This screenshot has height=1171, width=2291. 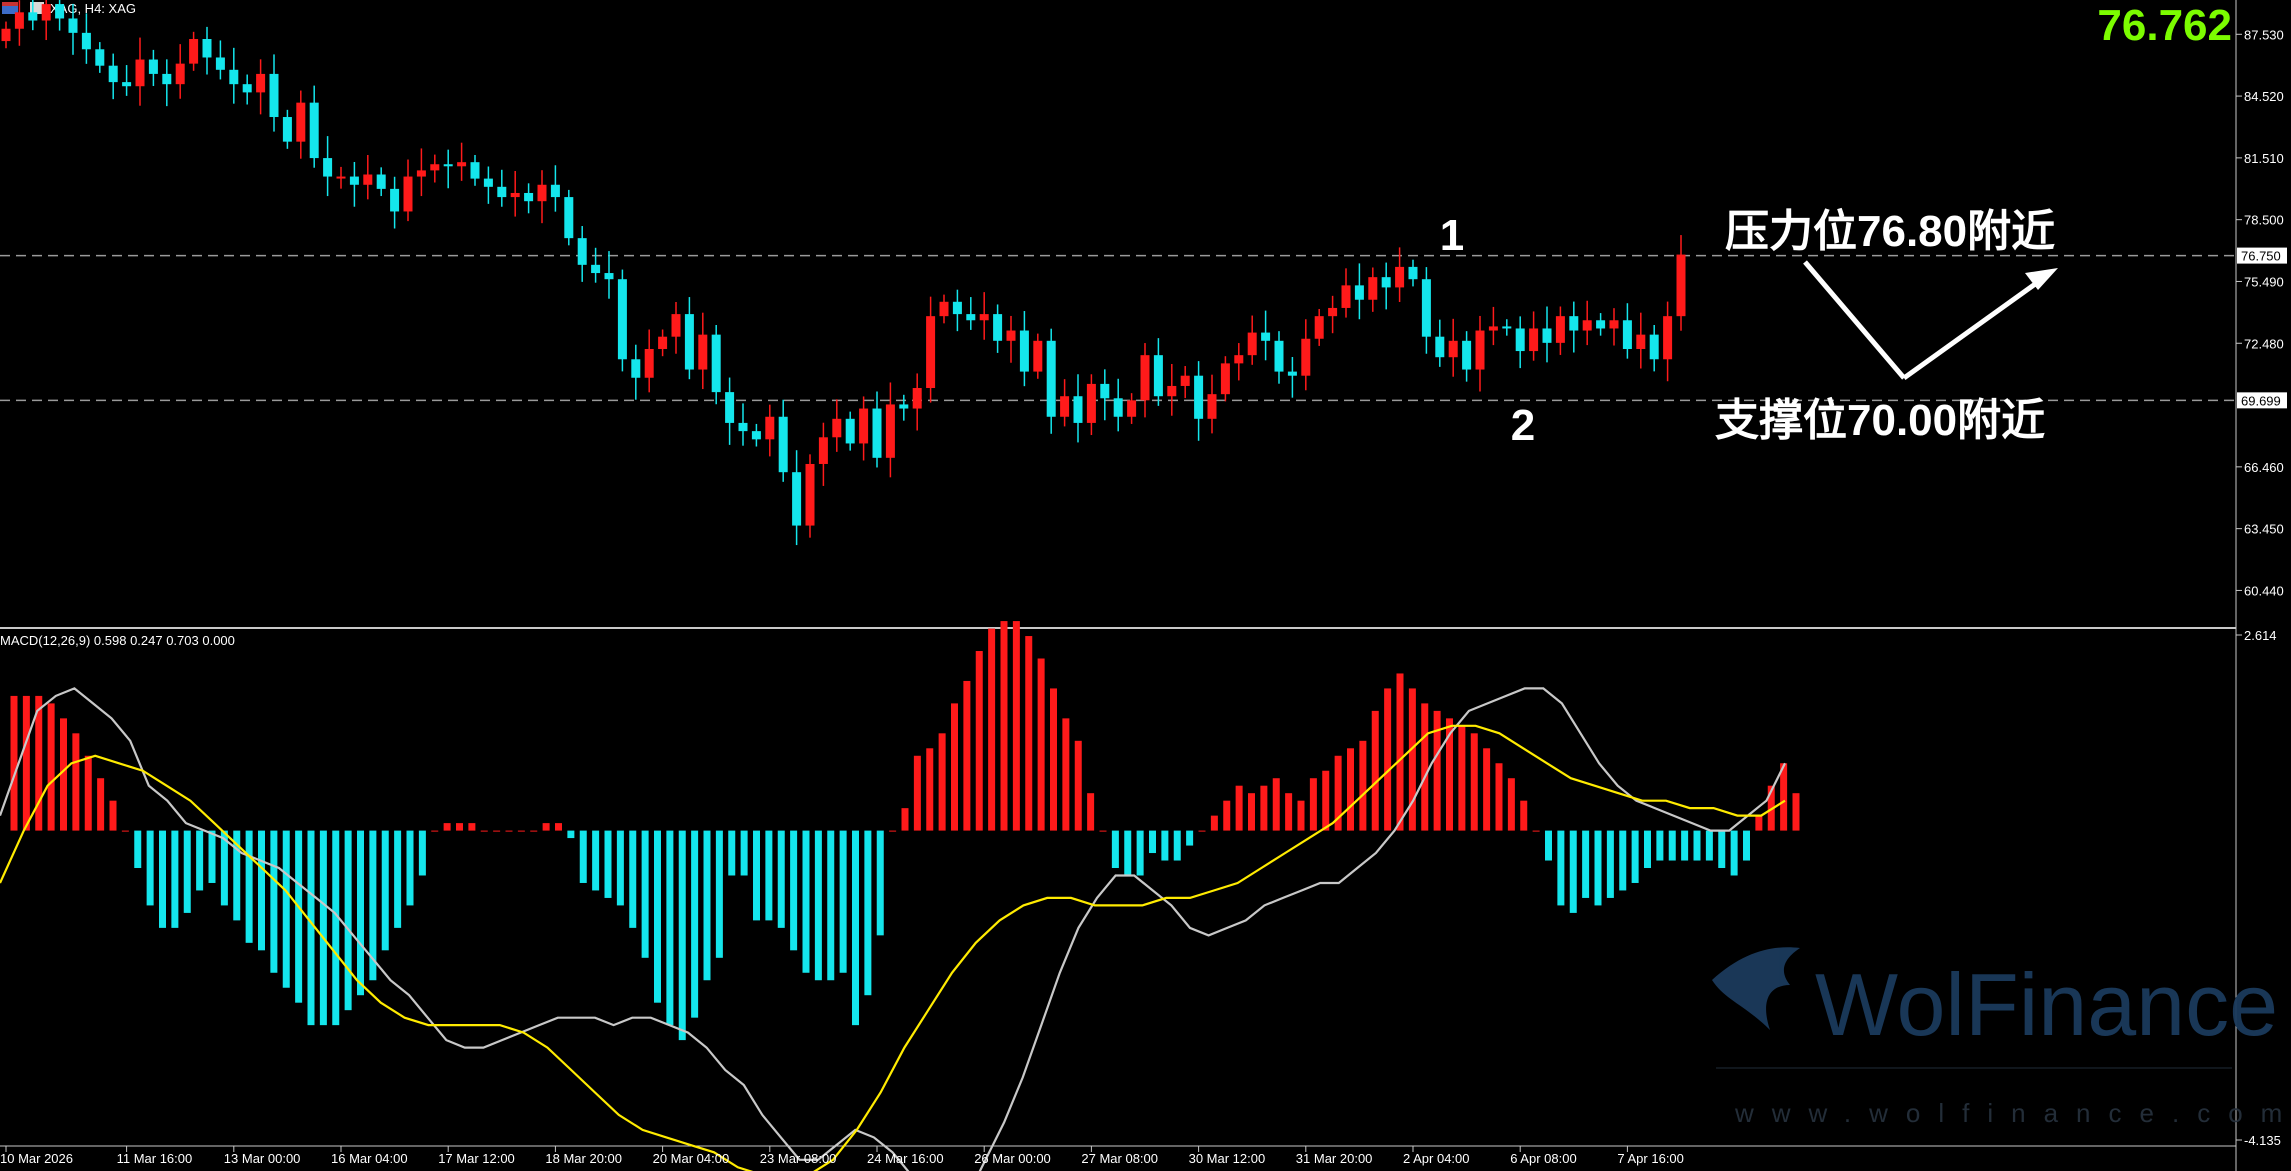 I want to click on current-price: 76.762, so click(x=2164, y=25).